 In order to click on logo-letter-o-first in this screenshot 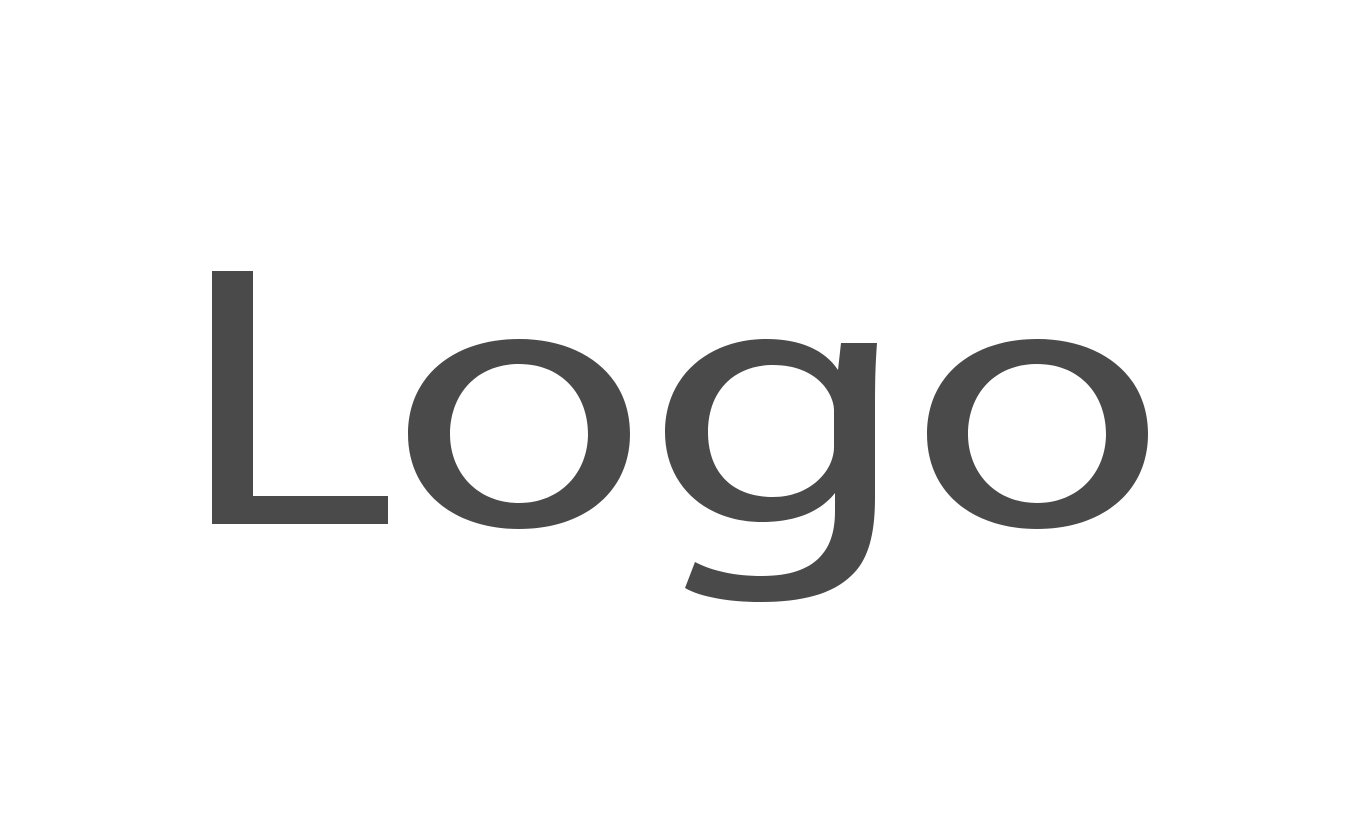, I will do `click(519, 434)`.